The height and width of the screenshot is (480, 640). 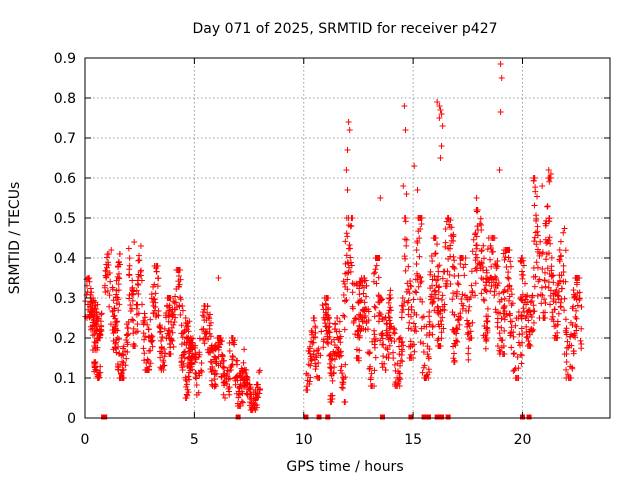 I want to click on y-tick-label: 0.3, so click(x=65, y=299).